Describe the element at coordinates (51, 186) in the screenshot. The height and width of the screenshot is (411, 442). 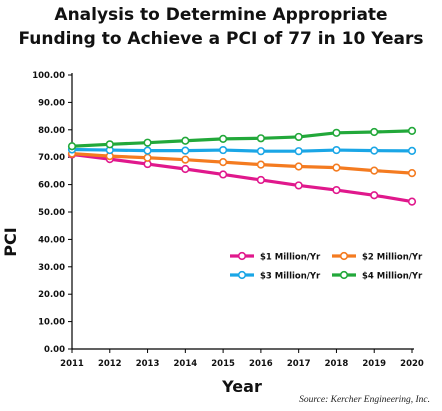
I see `y-tick-label: 60.00` at that location.